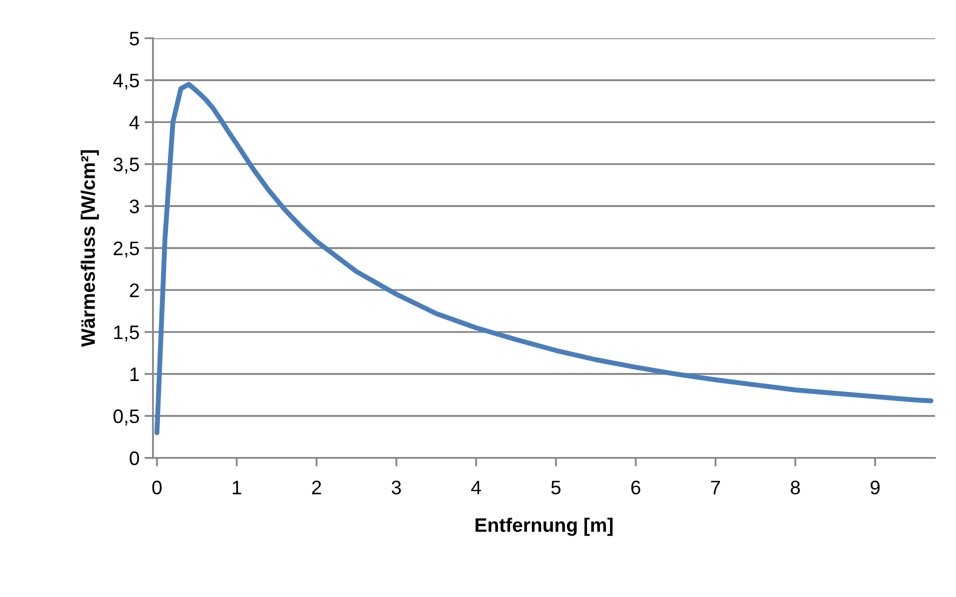  What do you see at coordinates (134, 290) in the screenshot?
I see `y-tick-label: 2` at bounding box center [134, 290].